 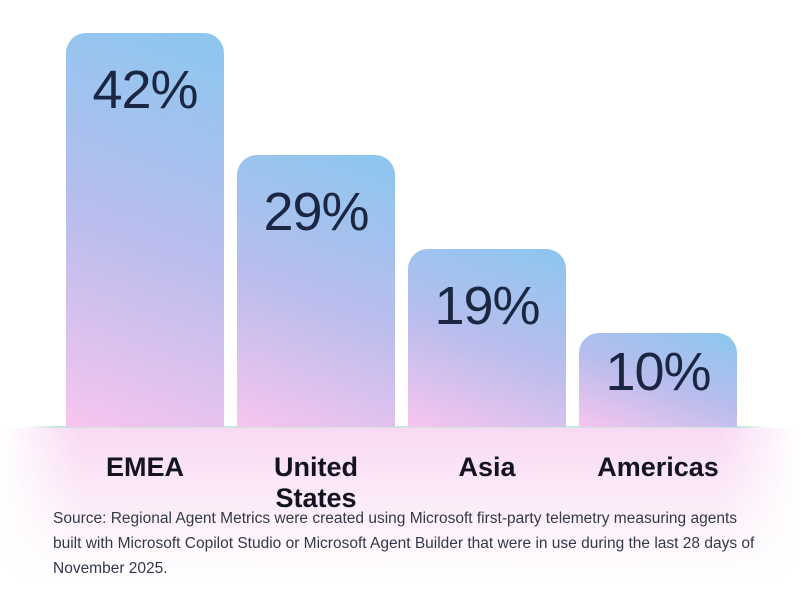 What do you see at coordinates (658, 372) in the screenshot?
I see `bar-value-label: 10%` at bounding box center [658, 372].